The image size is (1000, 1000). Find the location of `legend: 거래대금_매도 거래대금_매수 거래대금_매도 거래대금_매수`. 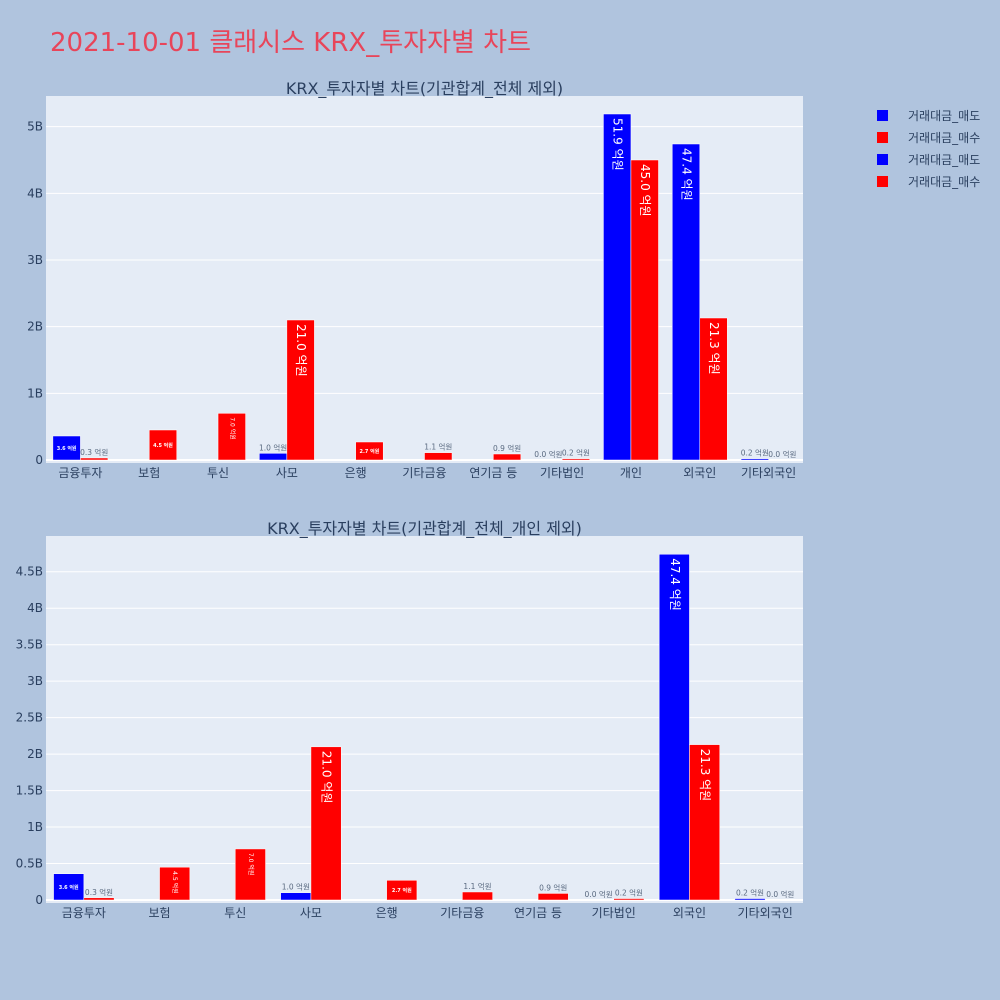

legend: 거래대금_매도 거래대금_매수 거래대금_매도 거래대금_매수 is located at coordinates (925, 148).